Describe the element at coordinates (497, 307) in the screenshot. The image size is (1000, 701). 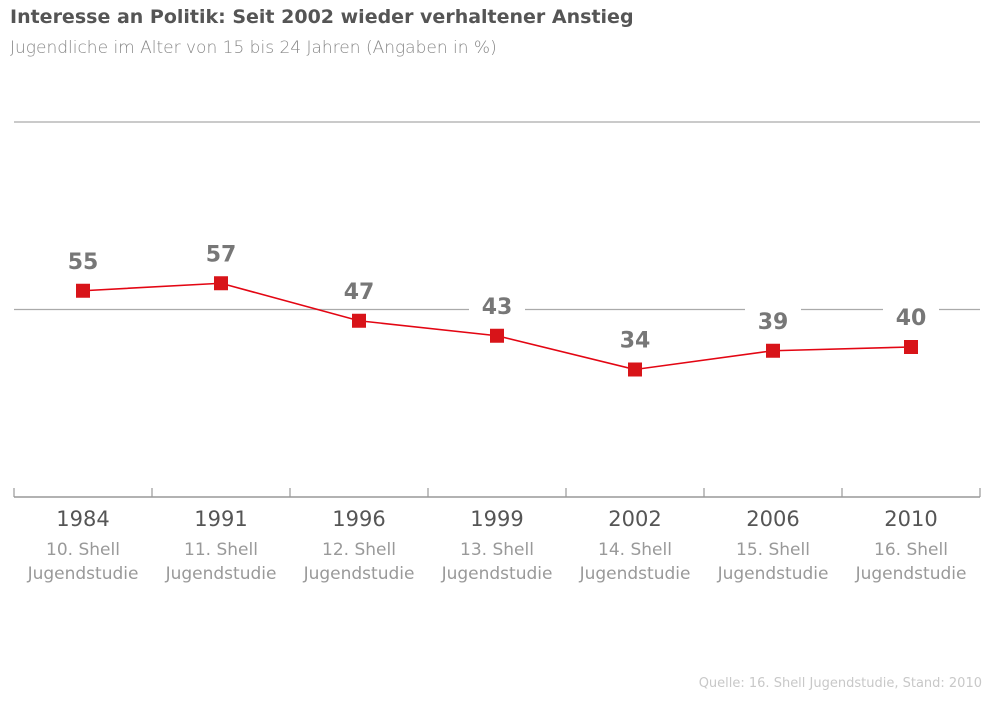
I see `data-label: 43` at that location.